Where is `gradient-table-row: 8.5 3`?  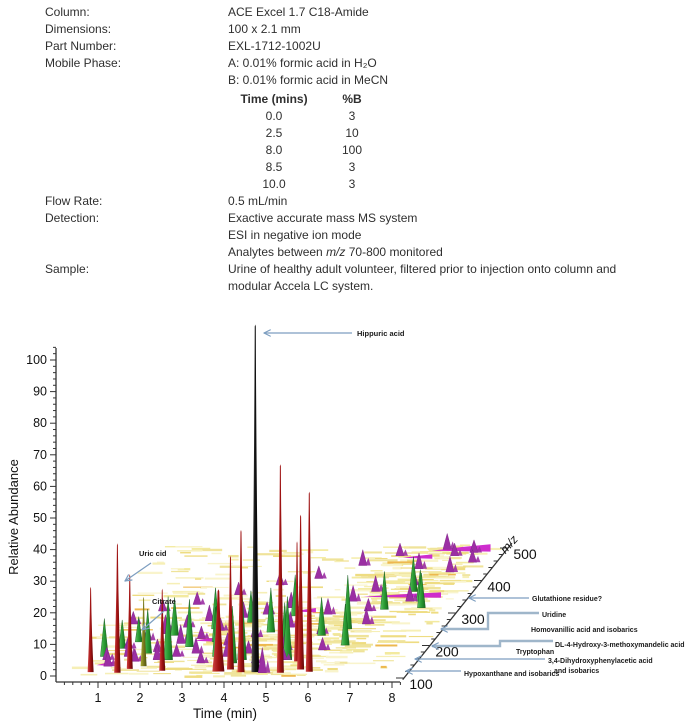 gradient-table-row: 8.5 3 is located at coordinates (310, 167).